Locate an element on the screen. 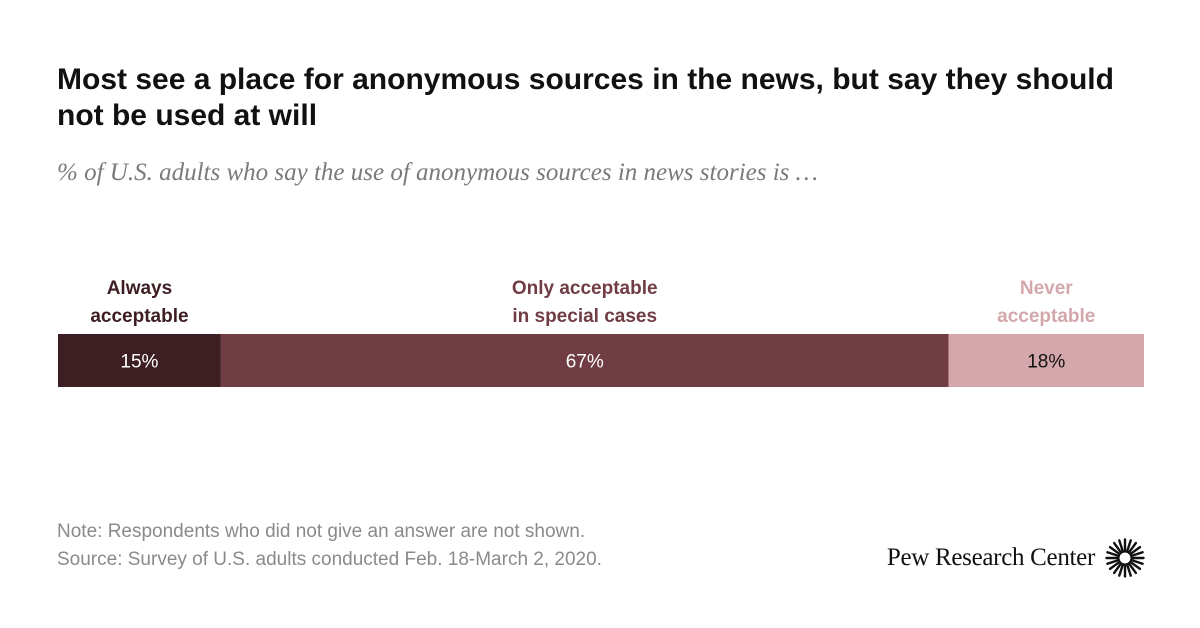  brand-block: Pew Research Center is located at coordinates (1016, 558).